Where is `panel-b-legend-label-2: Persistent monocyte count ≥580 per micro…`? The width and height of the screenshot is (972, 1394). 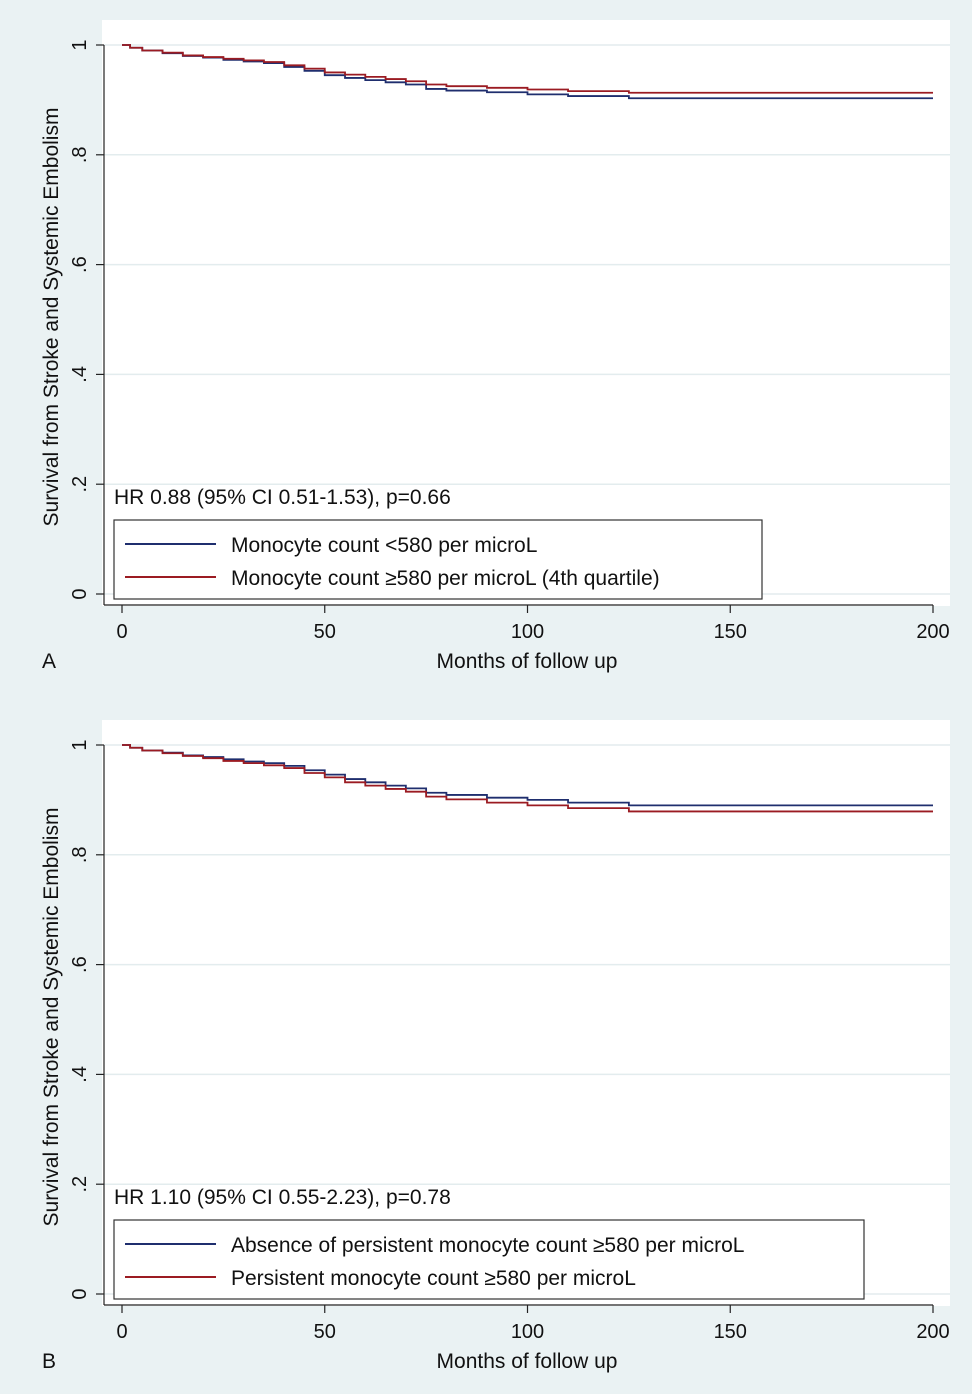 panel-b-legend-label-2: Persistent monocyte count ≥580 per micro… is located at coordinates (433, 1278).